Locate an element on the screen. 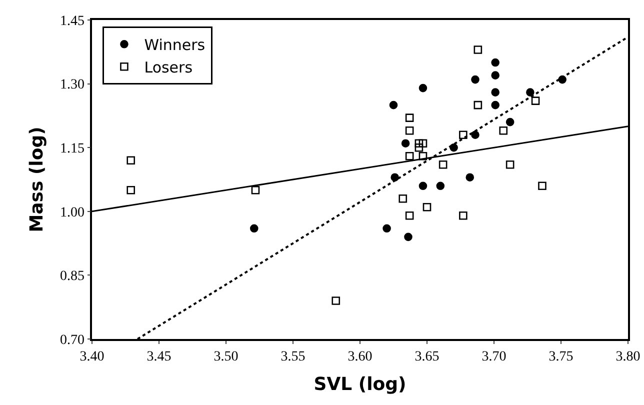 The image size is (644, 405). y-tick-label: 1.00 is located at coordinates (72, 212).